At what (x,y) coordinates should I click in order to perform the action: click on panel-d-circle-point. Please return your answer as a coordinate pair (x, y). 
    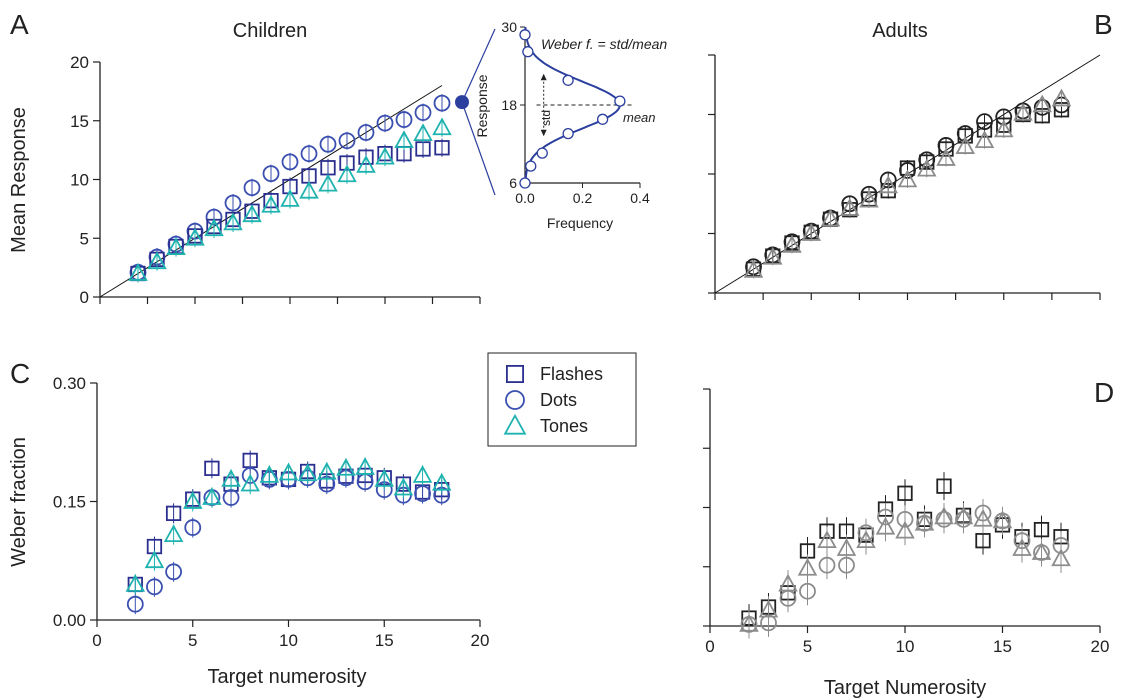
    Looking at the image, I should click on (827, 565).